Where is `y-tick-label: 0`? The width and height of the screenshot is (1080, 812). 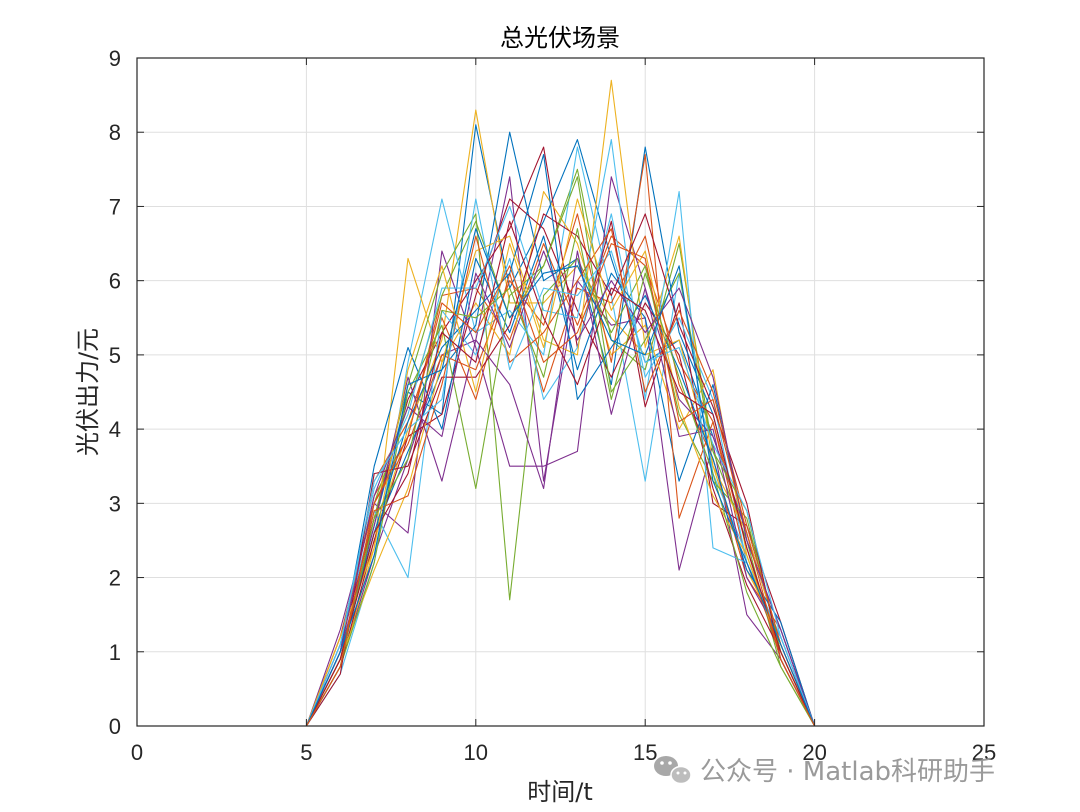
y-tick-label: 0 is located at coordinates (115, 726).